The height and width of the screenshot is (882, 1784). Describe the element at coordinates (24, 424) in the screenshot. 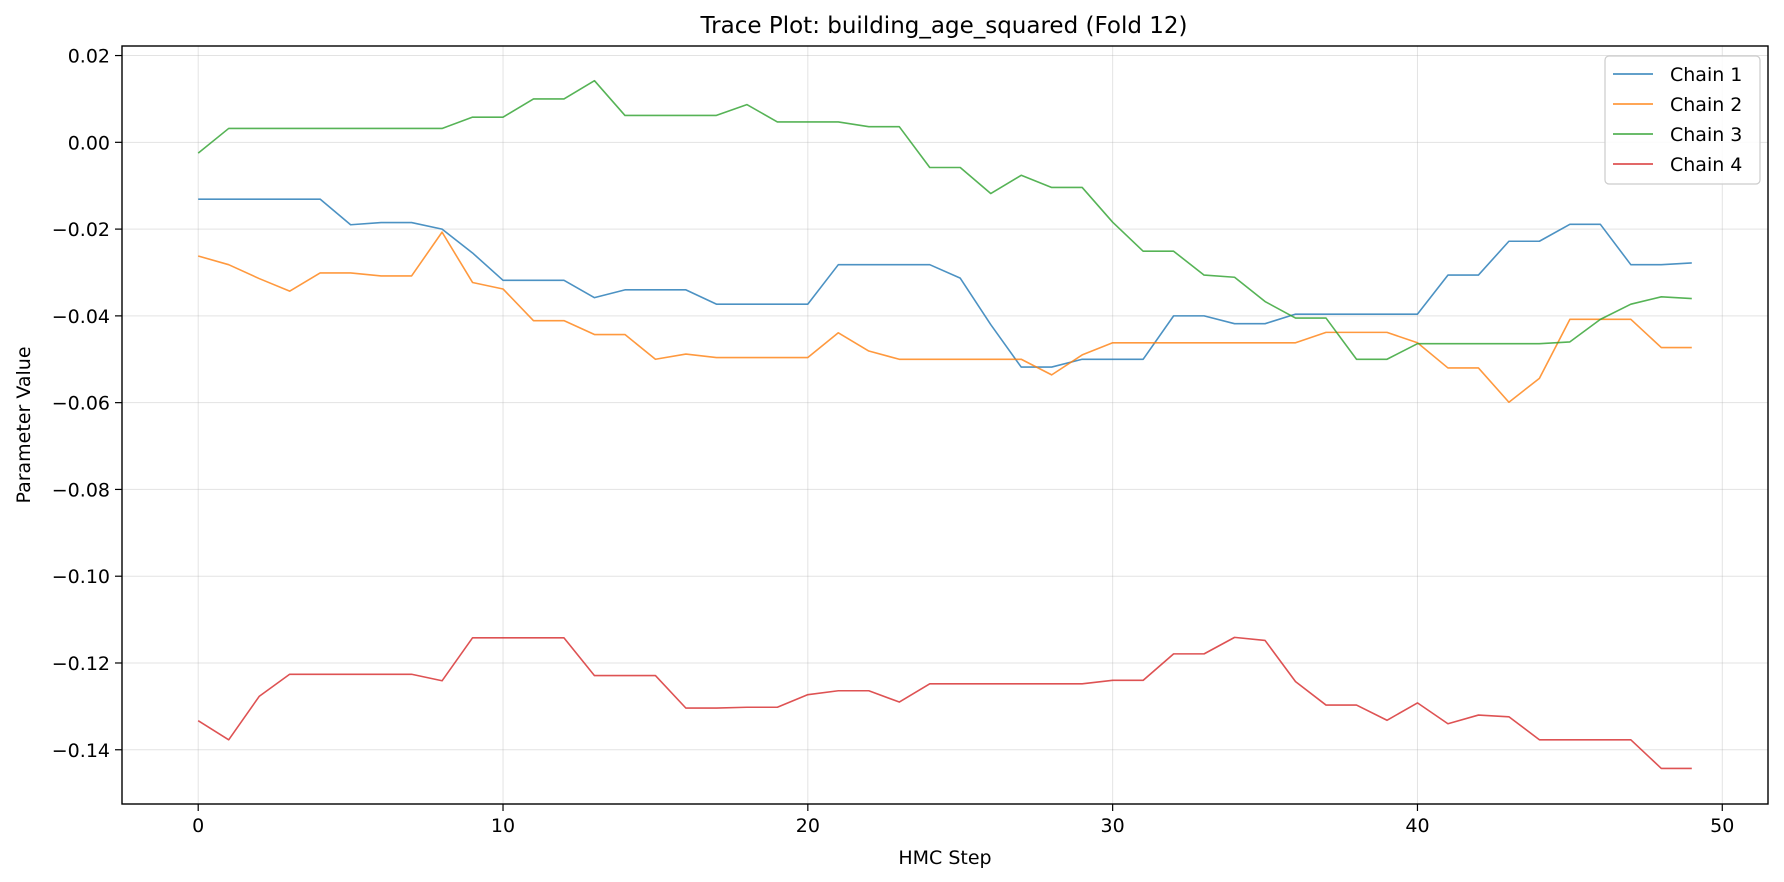

I see `y-axis-label: Parameter Value` at that location.